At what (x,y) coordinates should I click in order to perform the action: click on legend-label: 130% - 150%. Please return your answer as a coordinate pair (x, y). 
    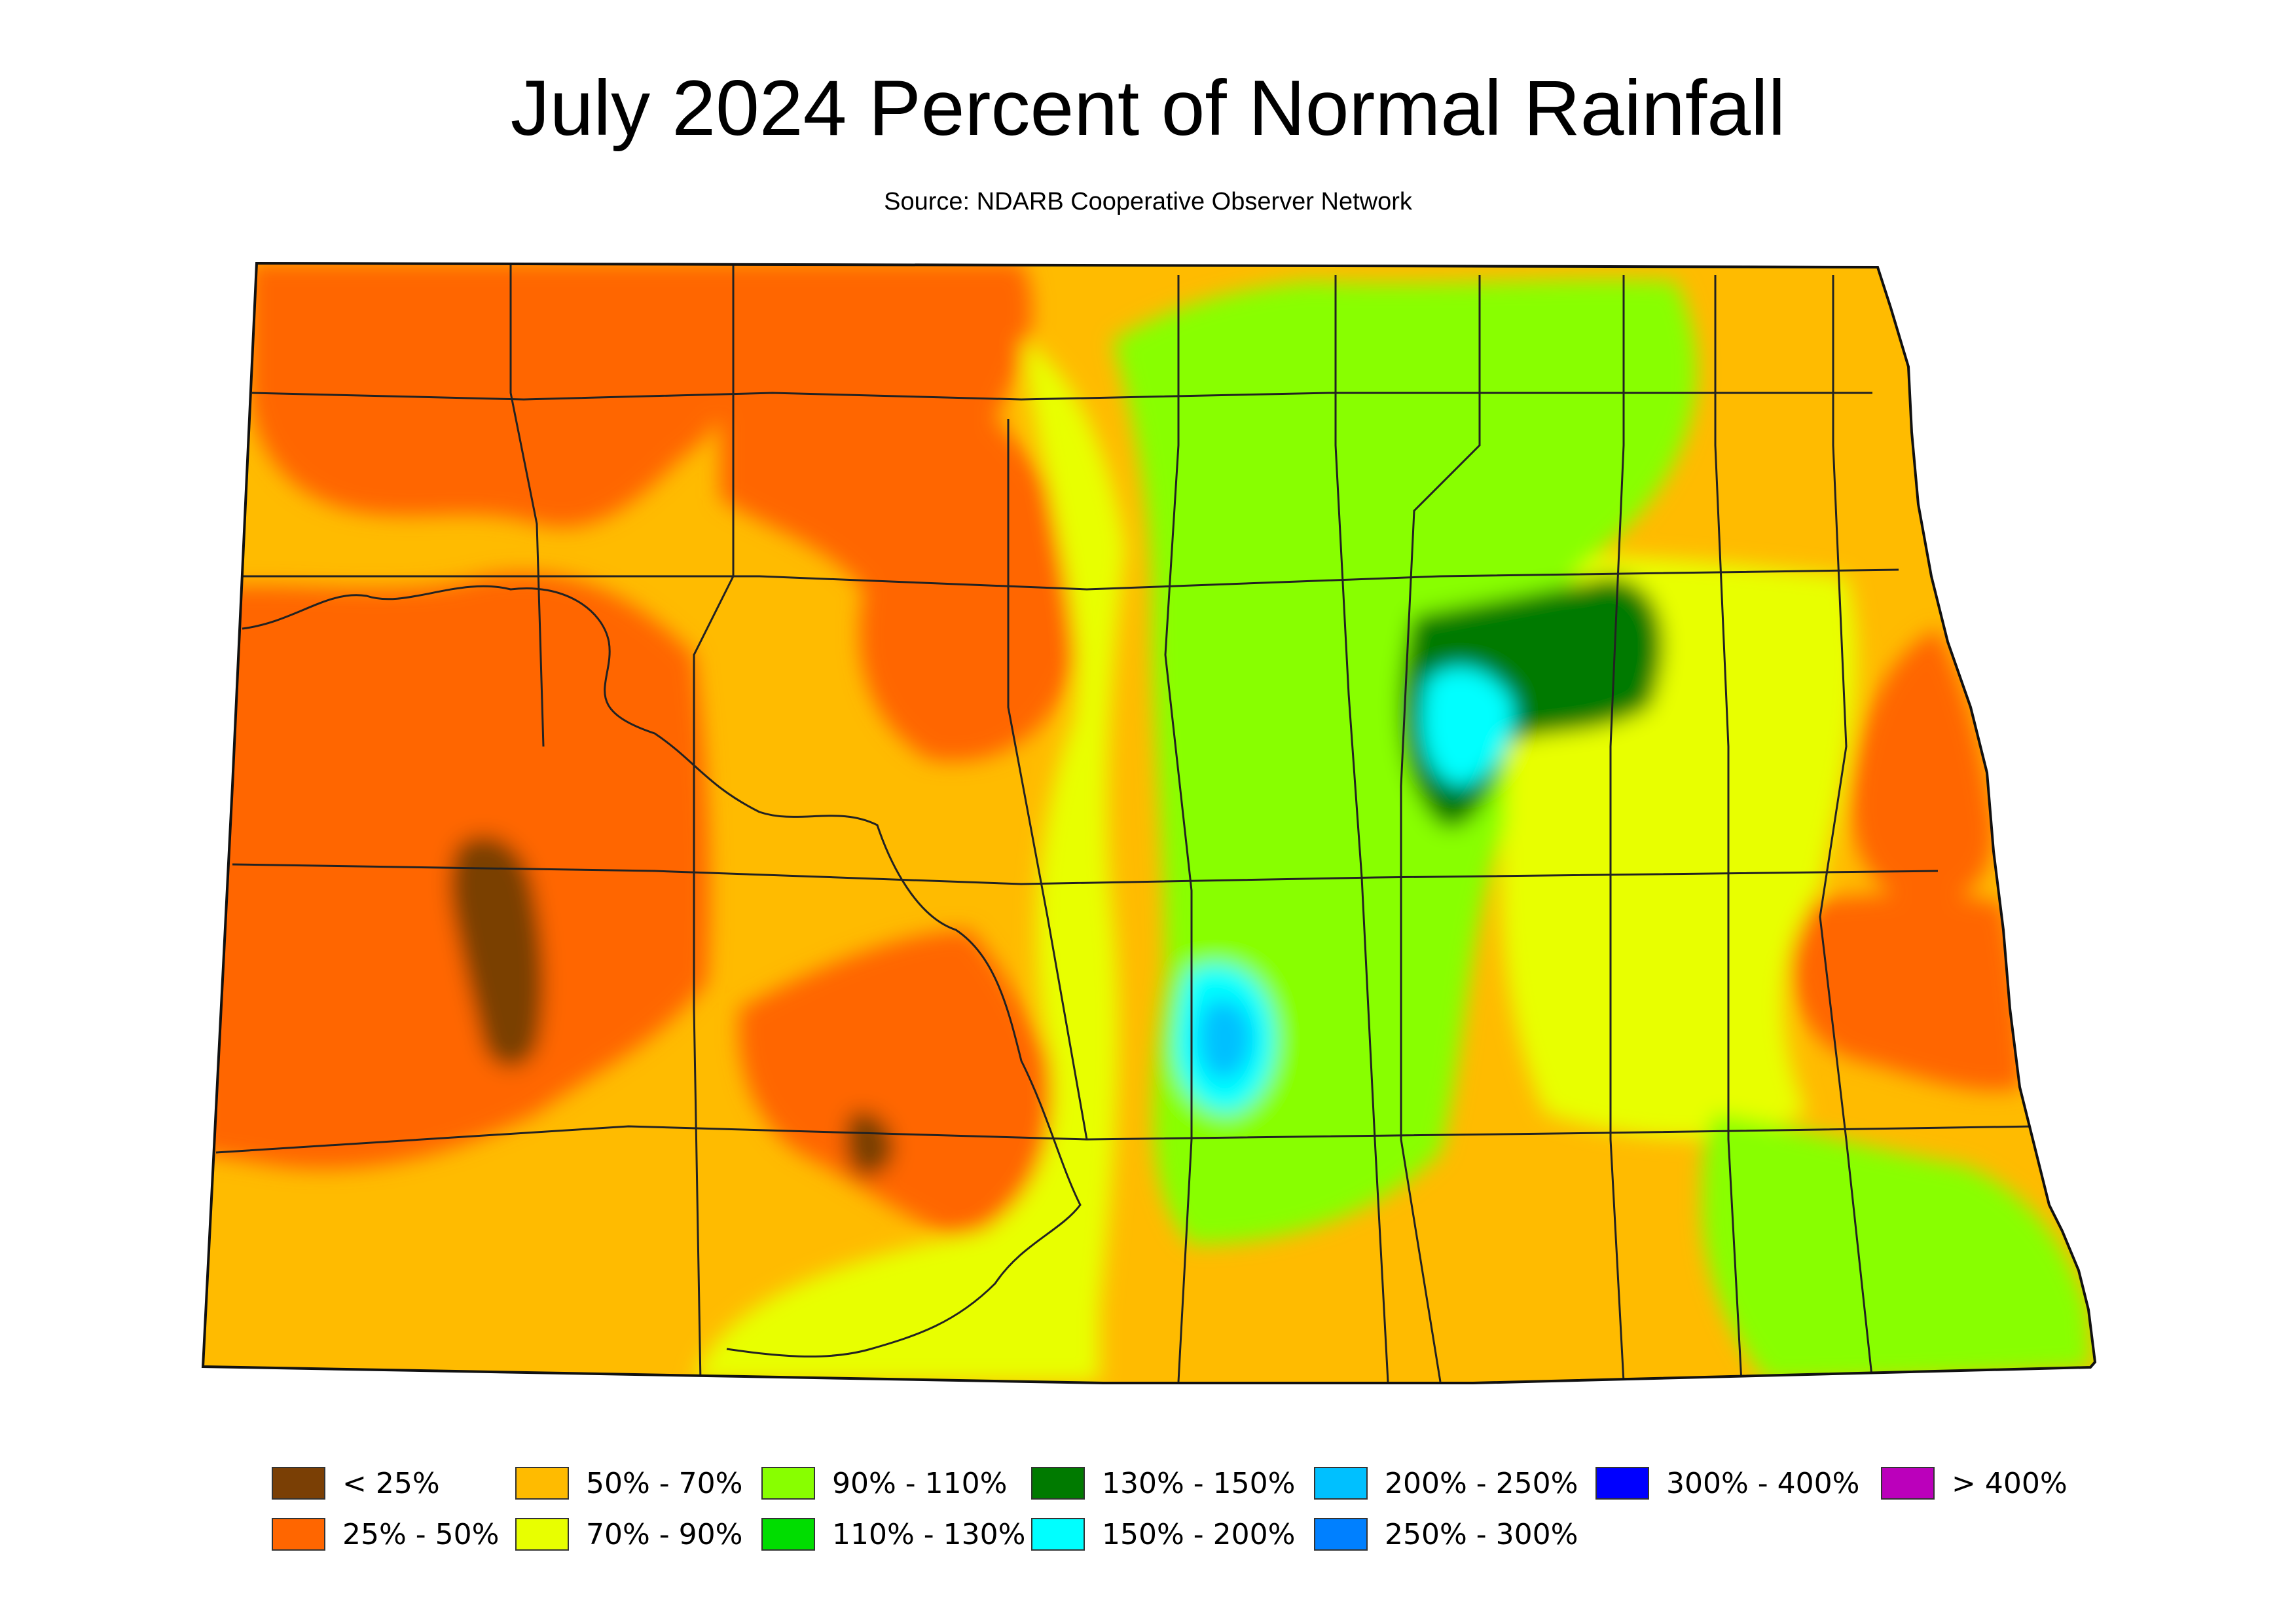
    Looking at the image, I should click on (1199, 1483).